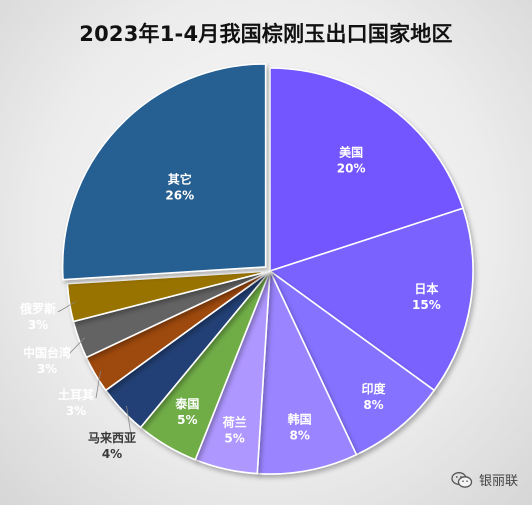  I want to click on slice-label: 印度, so click(374, 388).